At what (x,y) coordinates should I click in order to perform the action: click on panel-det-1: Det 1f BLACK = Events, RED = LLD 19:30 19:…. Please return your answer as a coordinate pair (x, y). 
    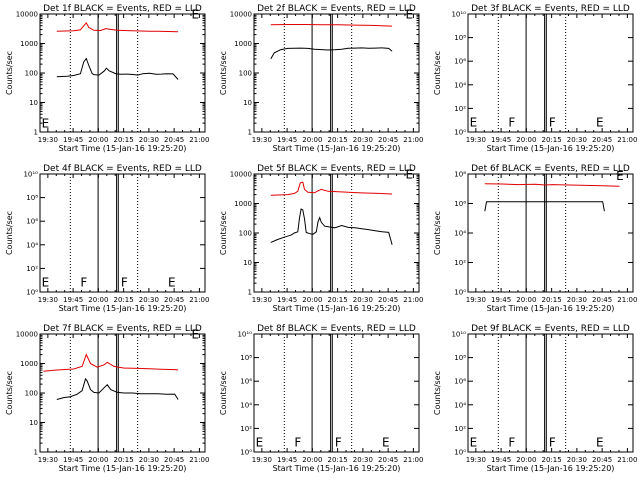
    Looking at the image, I should click on (107, 78).